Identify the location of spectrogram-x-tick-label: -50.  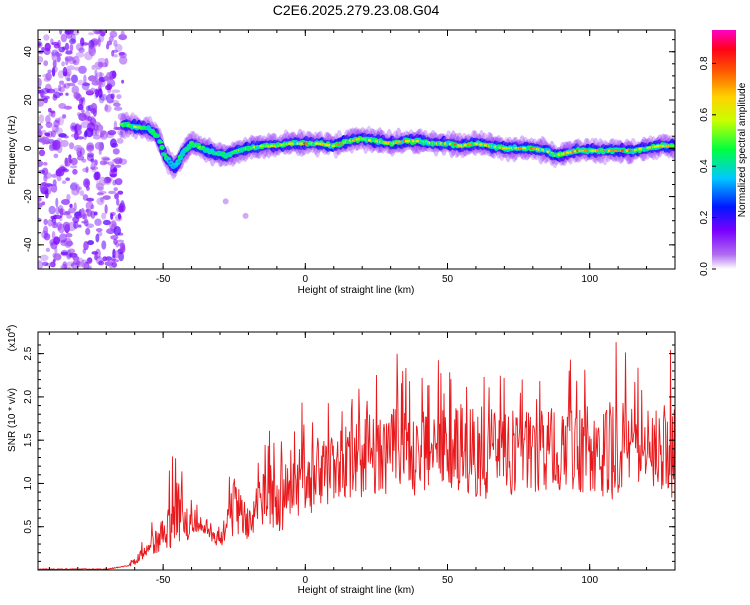
(163, 279).